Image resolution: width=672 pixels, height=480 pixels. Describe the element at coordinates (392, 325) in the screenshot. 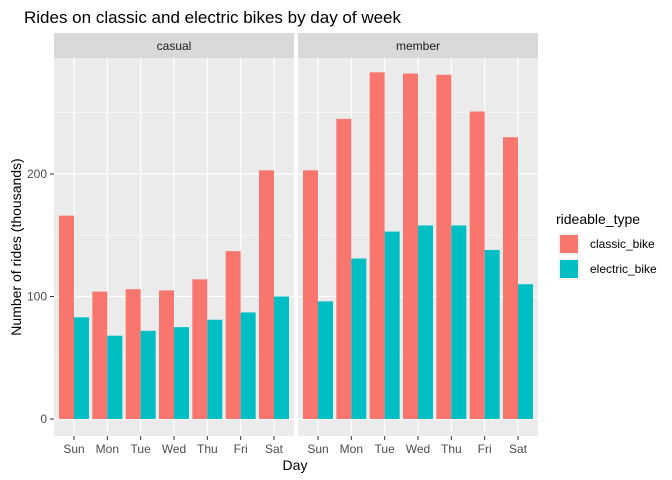

I see `bar-member-electric_bike-Tue` at that location.